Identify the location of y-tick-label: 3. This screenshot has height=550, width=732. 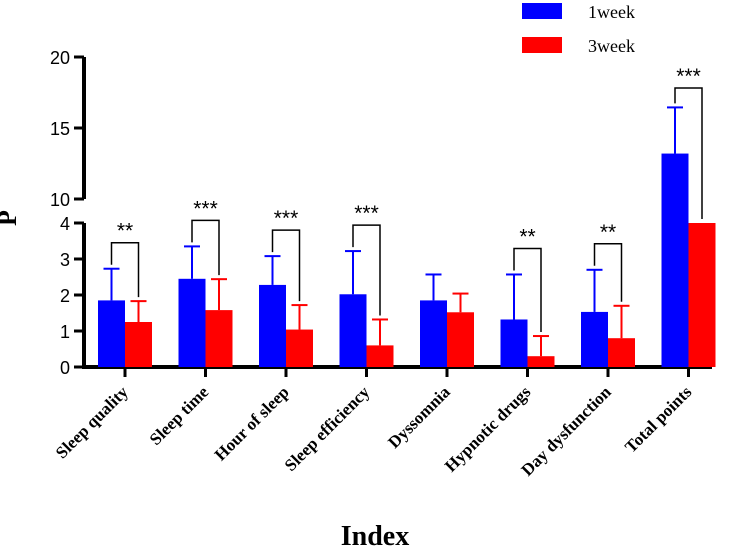
(65, 260).